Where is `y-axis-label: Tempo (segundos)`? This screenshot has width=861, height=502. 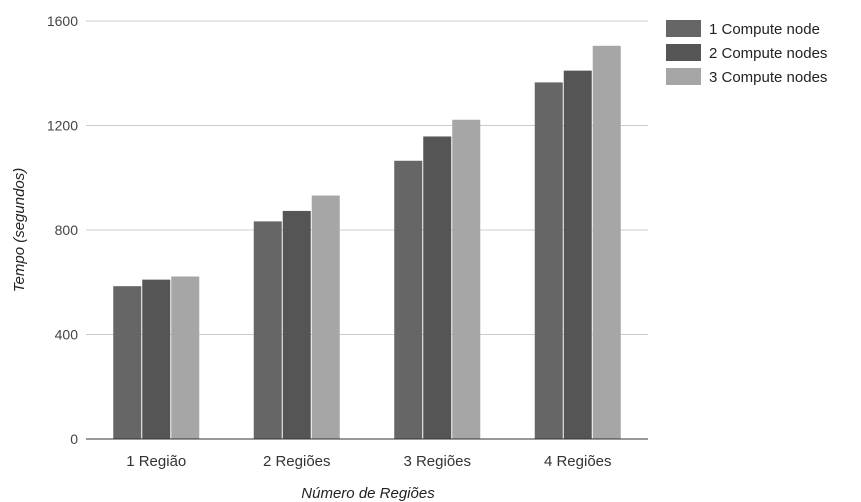
y-axis-label: Tempo (segundos) is located at coordinates (19, 230).